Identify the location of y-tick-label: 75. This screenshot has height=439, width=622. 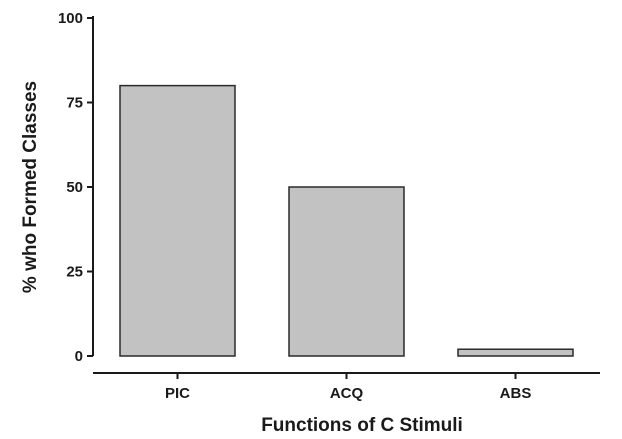
(74, 103).